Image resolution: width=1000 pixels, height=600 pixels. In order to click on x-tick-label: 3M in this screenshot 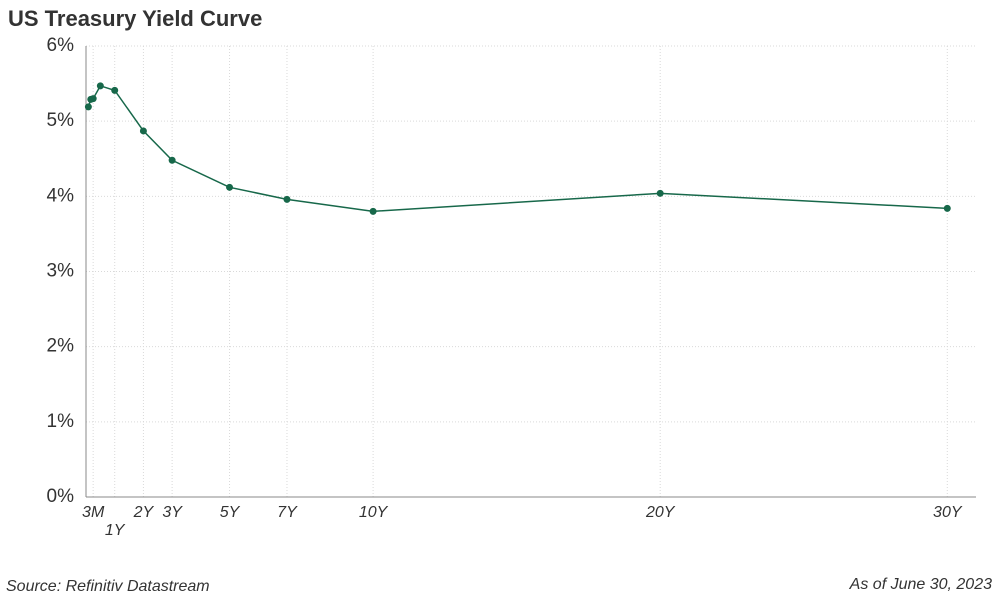, I will do `click(93, 512)`.